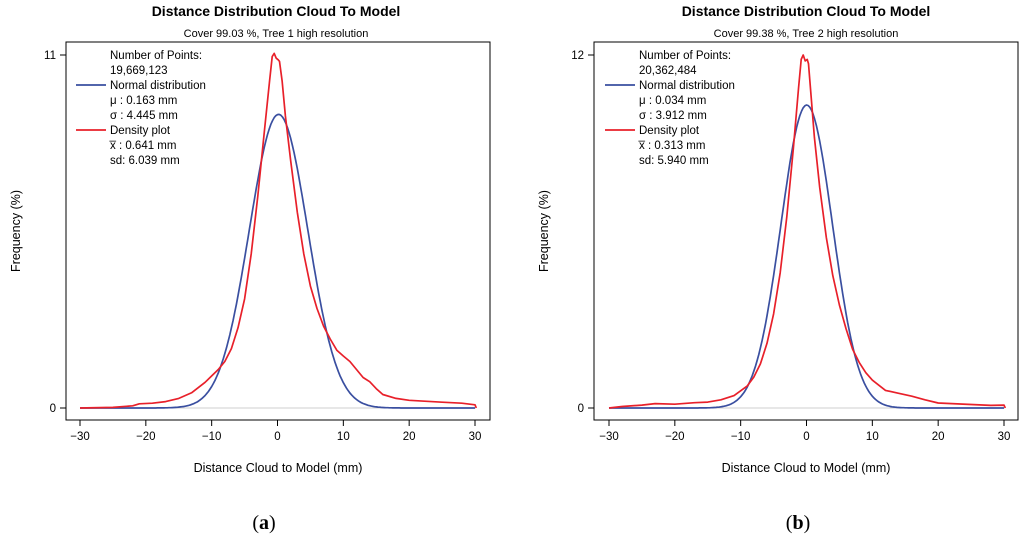 The image size is (1024, 541). Describe the element at coordinates (139, 71) in the screenshot. I see `legend-points-value: 19,669,123` at that location.